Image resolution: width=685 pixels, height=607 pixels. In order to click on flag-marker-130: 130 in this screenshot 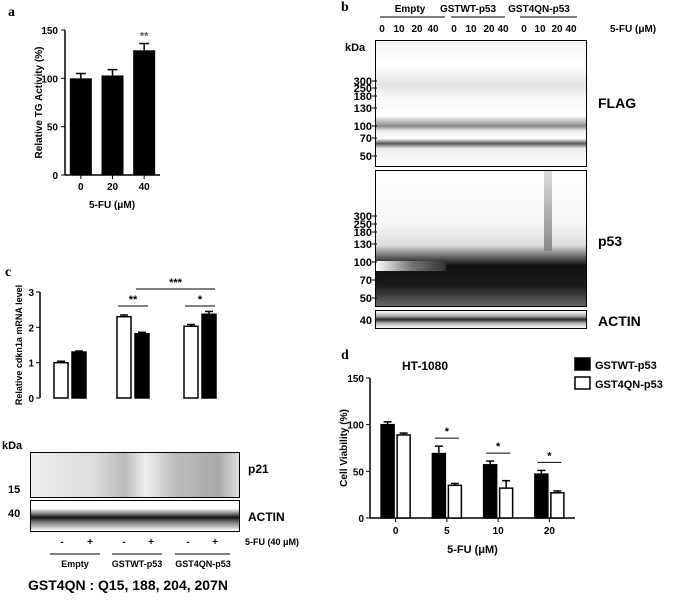, I will do `click(363, 109)`.